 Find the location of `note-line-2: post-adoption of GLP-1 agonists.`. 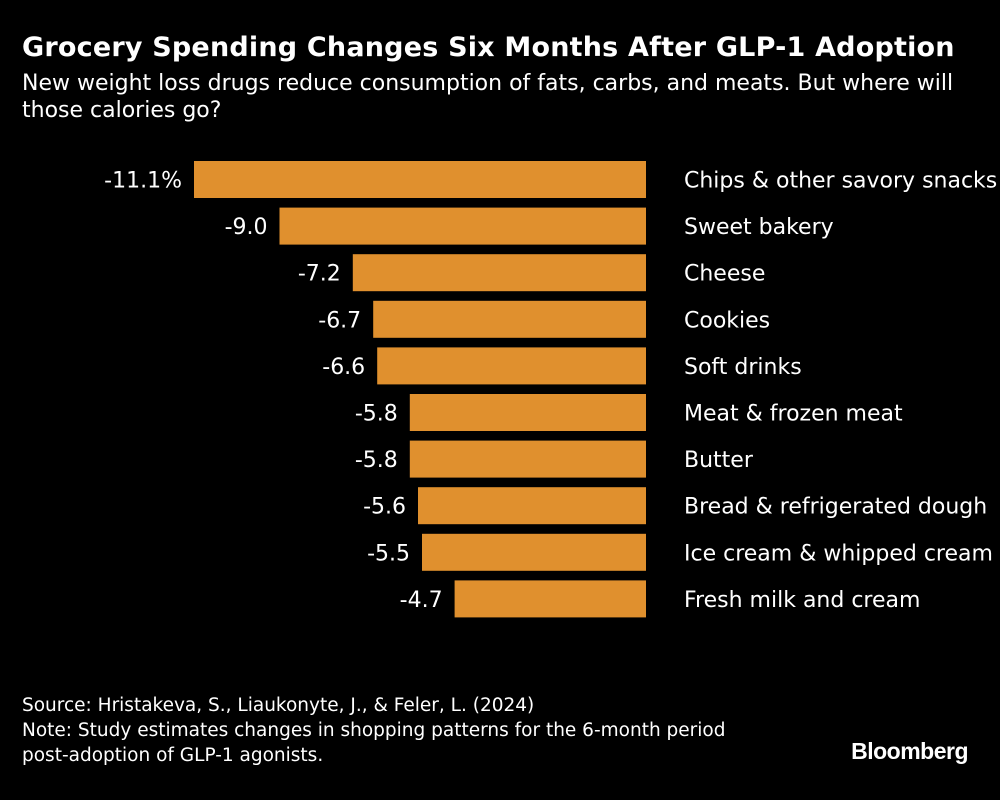

note-line-2: post-adoption of GLP-1 agonists. is located at coordinates (173, 755).